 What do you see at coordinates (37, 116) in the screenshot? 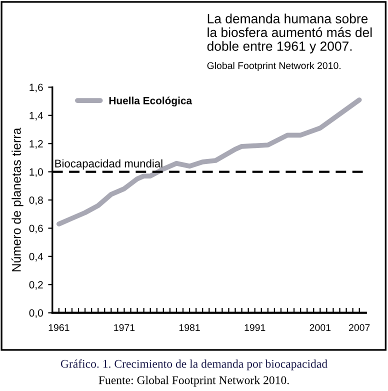
I see `y-tick-label: 1,4` at bounding box center [37, 116].